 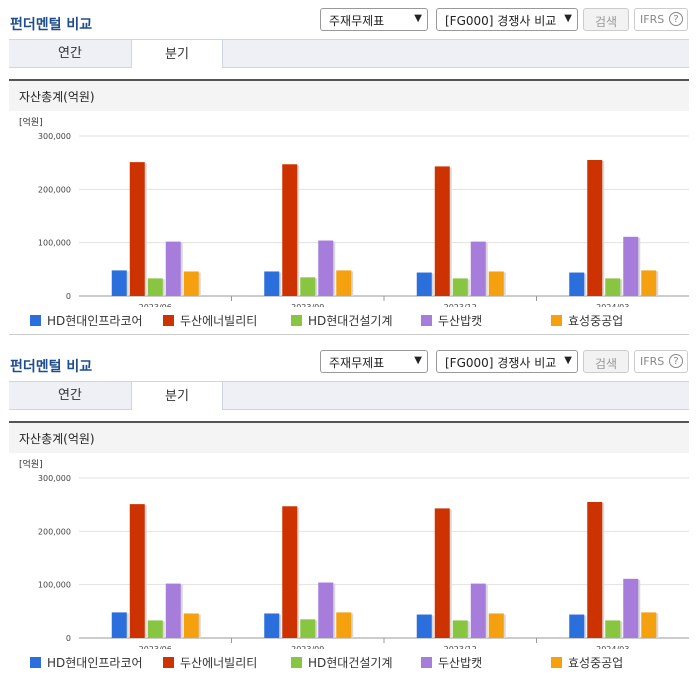 I want to click on chart-legend: HD현대인프라코어 두산에너빌리티 HD현대건설기계 두산밥캣 효성중공업, so click(x=360, y=664).